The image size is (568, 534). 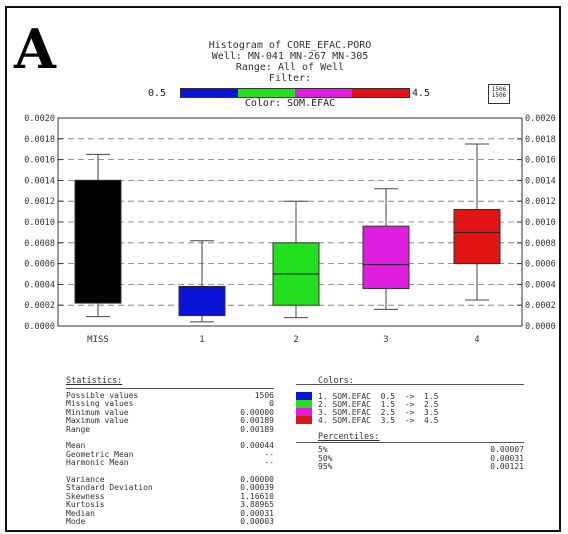 What do you see at coordinates (499, 89) in the screenshot?
I see `count-top: 1506` at bounding box center [499, 89].